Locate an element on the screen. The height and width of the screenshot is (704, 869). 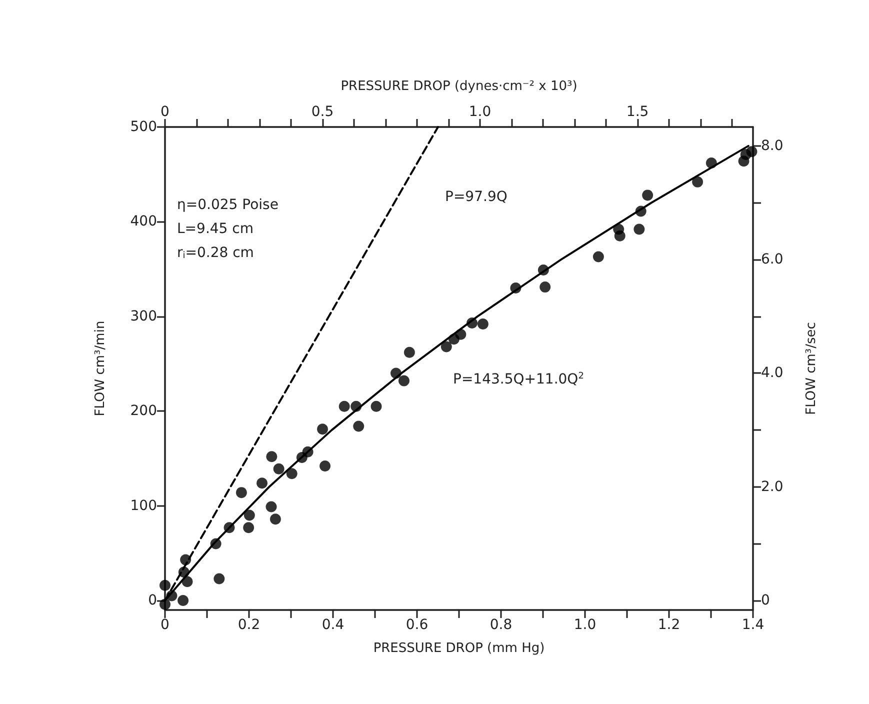
y2-tick-label: 2.0 is located at coordinates (772, 486).